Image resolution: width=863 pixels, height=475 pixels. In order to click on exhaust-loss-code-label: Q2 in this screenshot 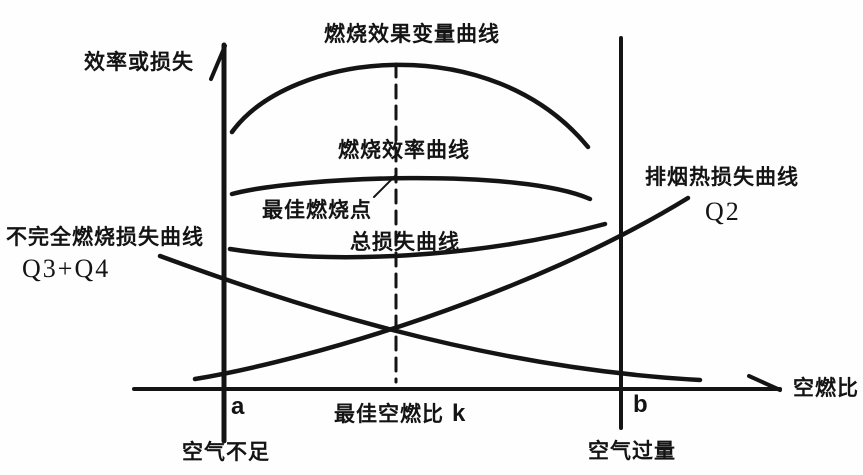, I will do `click(723, 211)`.